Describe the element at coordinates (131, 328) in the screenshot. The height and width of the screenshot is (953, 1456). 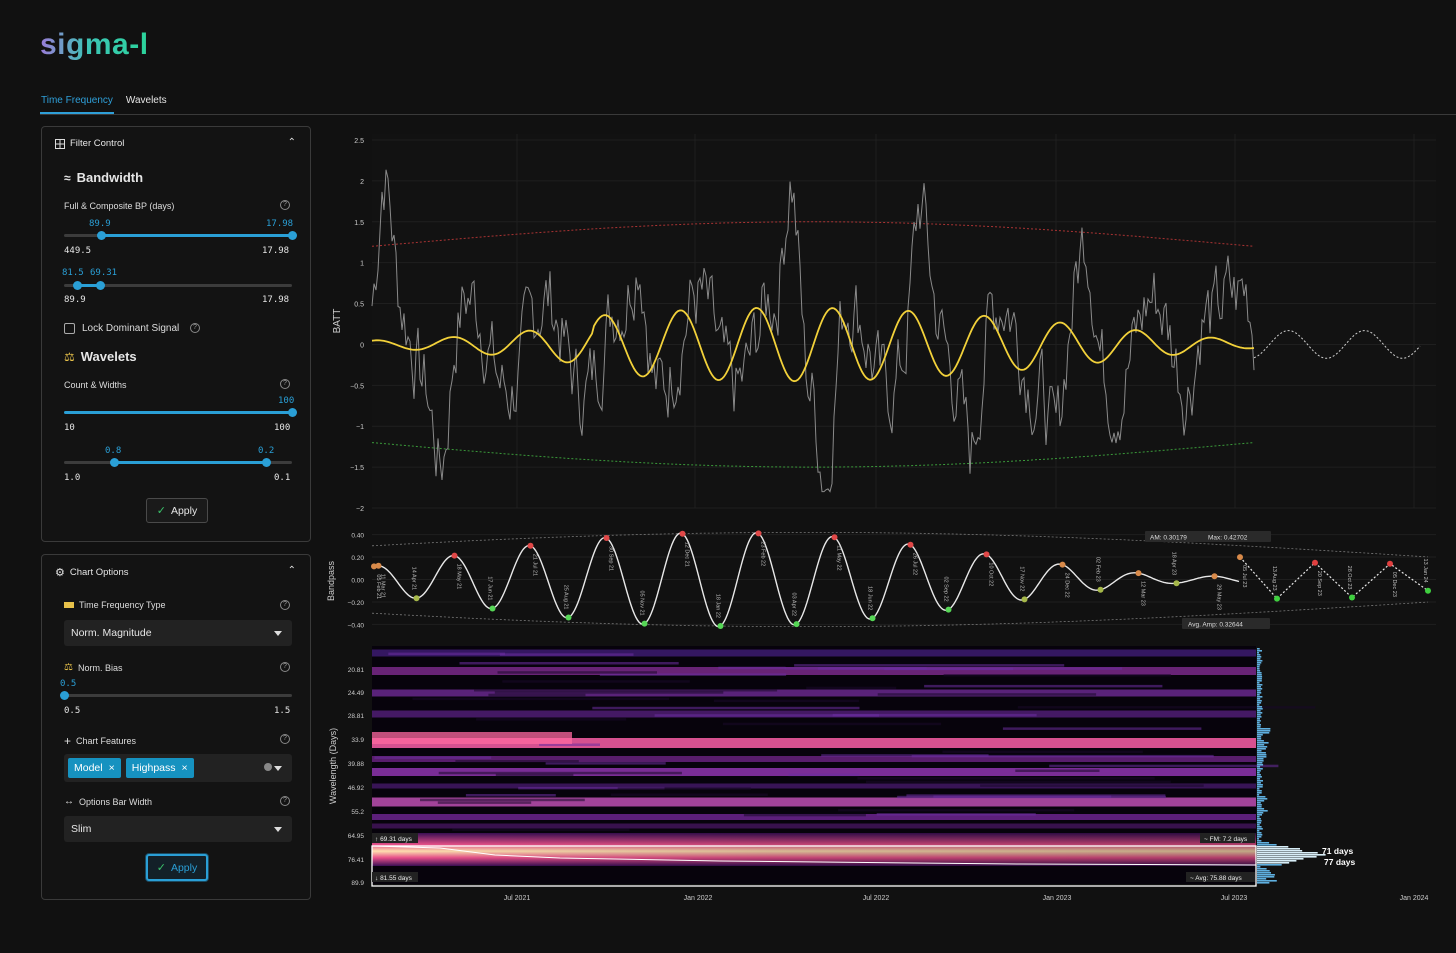
I see `lock-dominant-label: Lock Dominant Signal` at that location.